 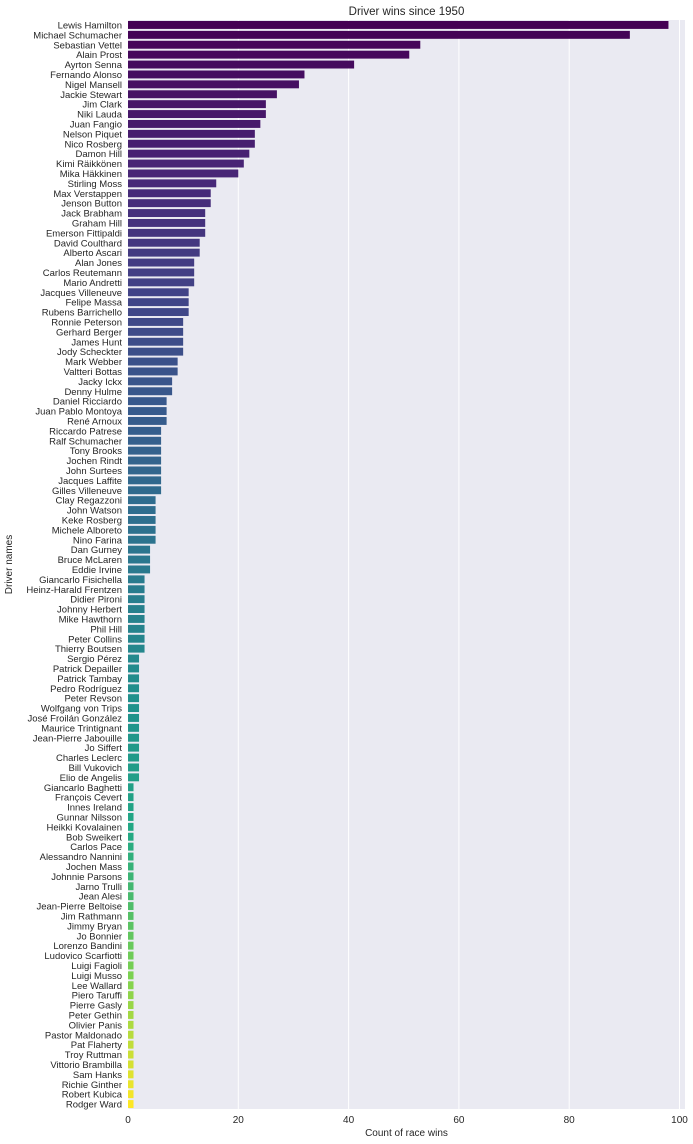 I want to click on y-tick-label: Sam Hanks, so click(x=97, y=1075).